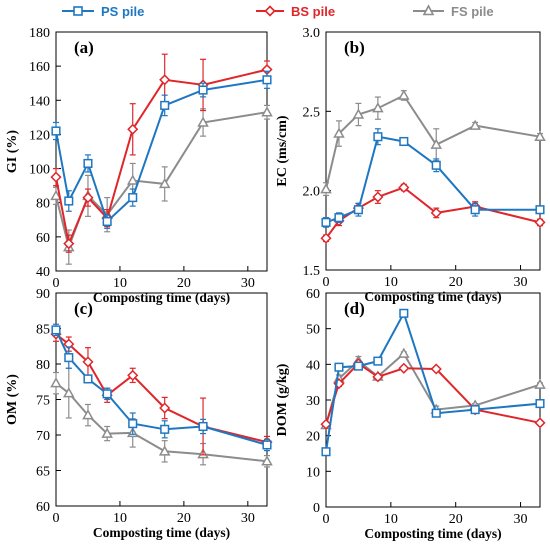  Describe the element at coordinates (83, 308) in the screenshot. I see `panel-label: (c)` at that location.